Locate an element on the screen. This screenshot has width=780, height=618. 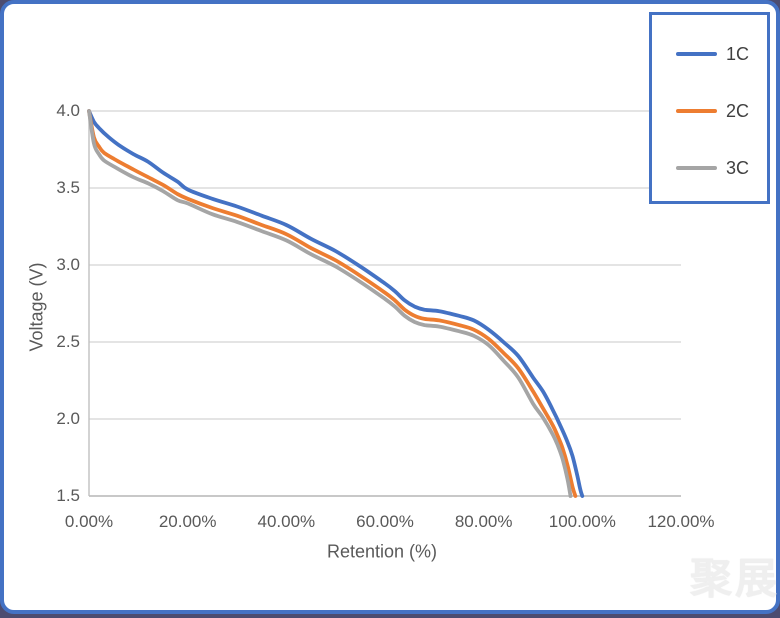
legend-label-3c: 3C is located at coordinates (738, 167).